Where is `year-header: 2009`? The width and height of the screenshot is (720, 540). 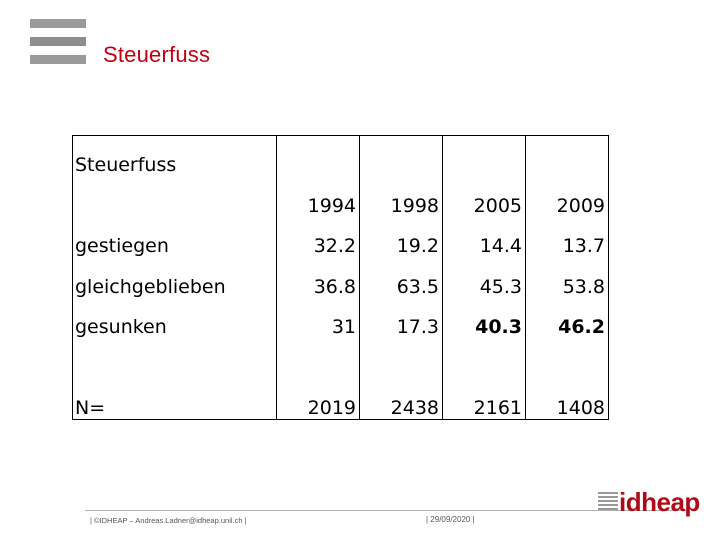 year-header: 2009 is located at coordinates (567, 196).